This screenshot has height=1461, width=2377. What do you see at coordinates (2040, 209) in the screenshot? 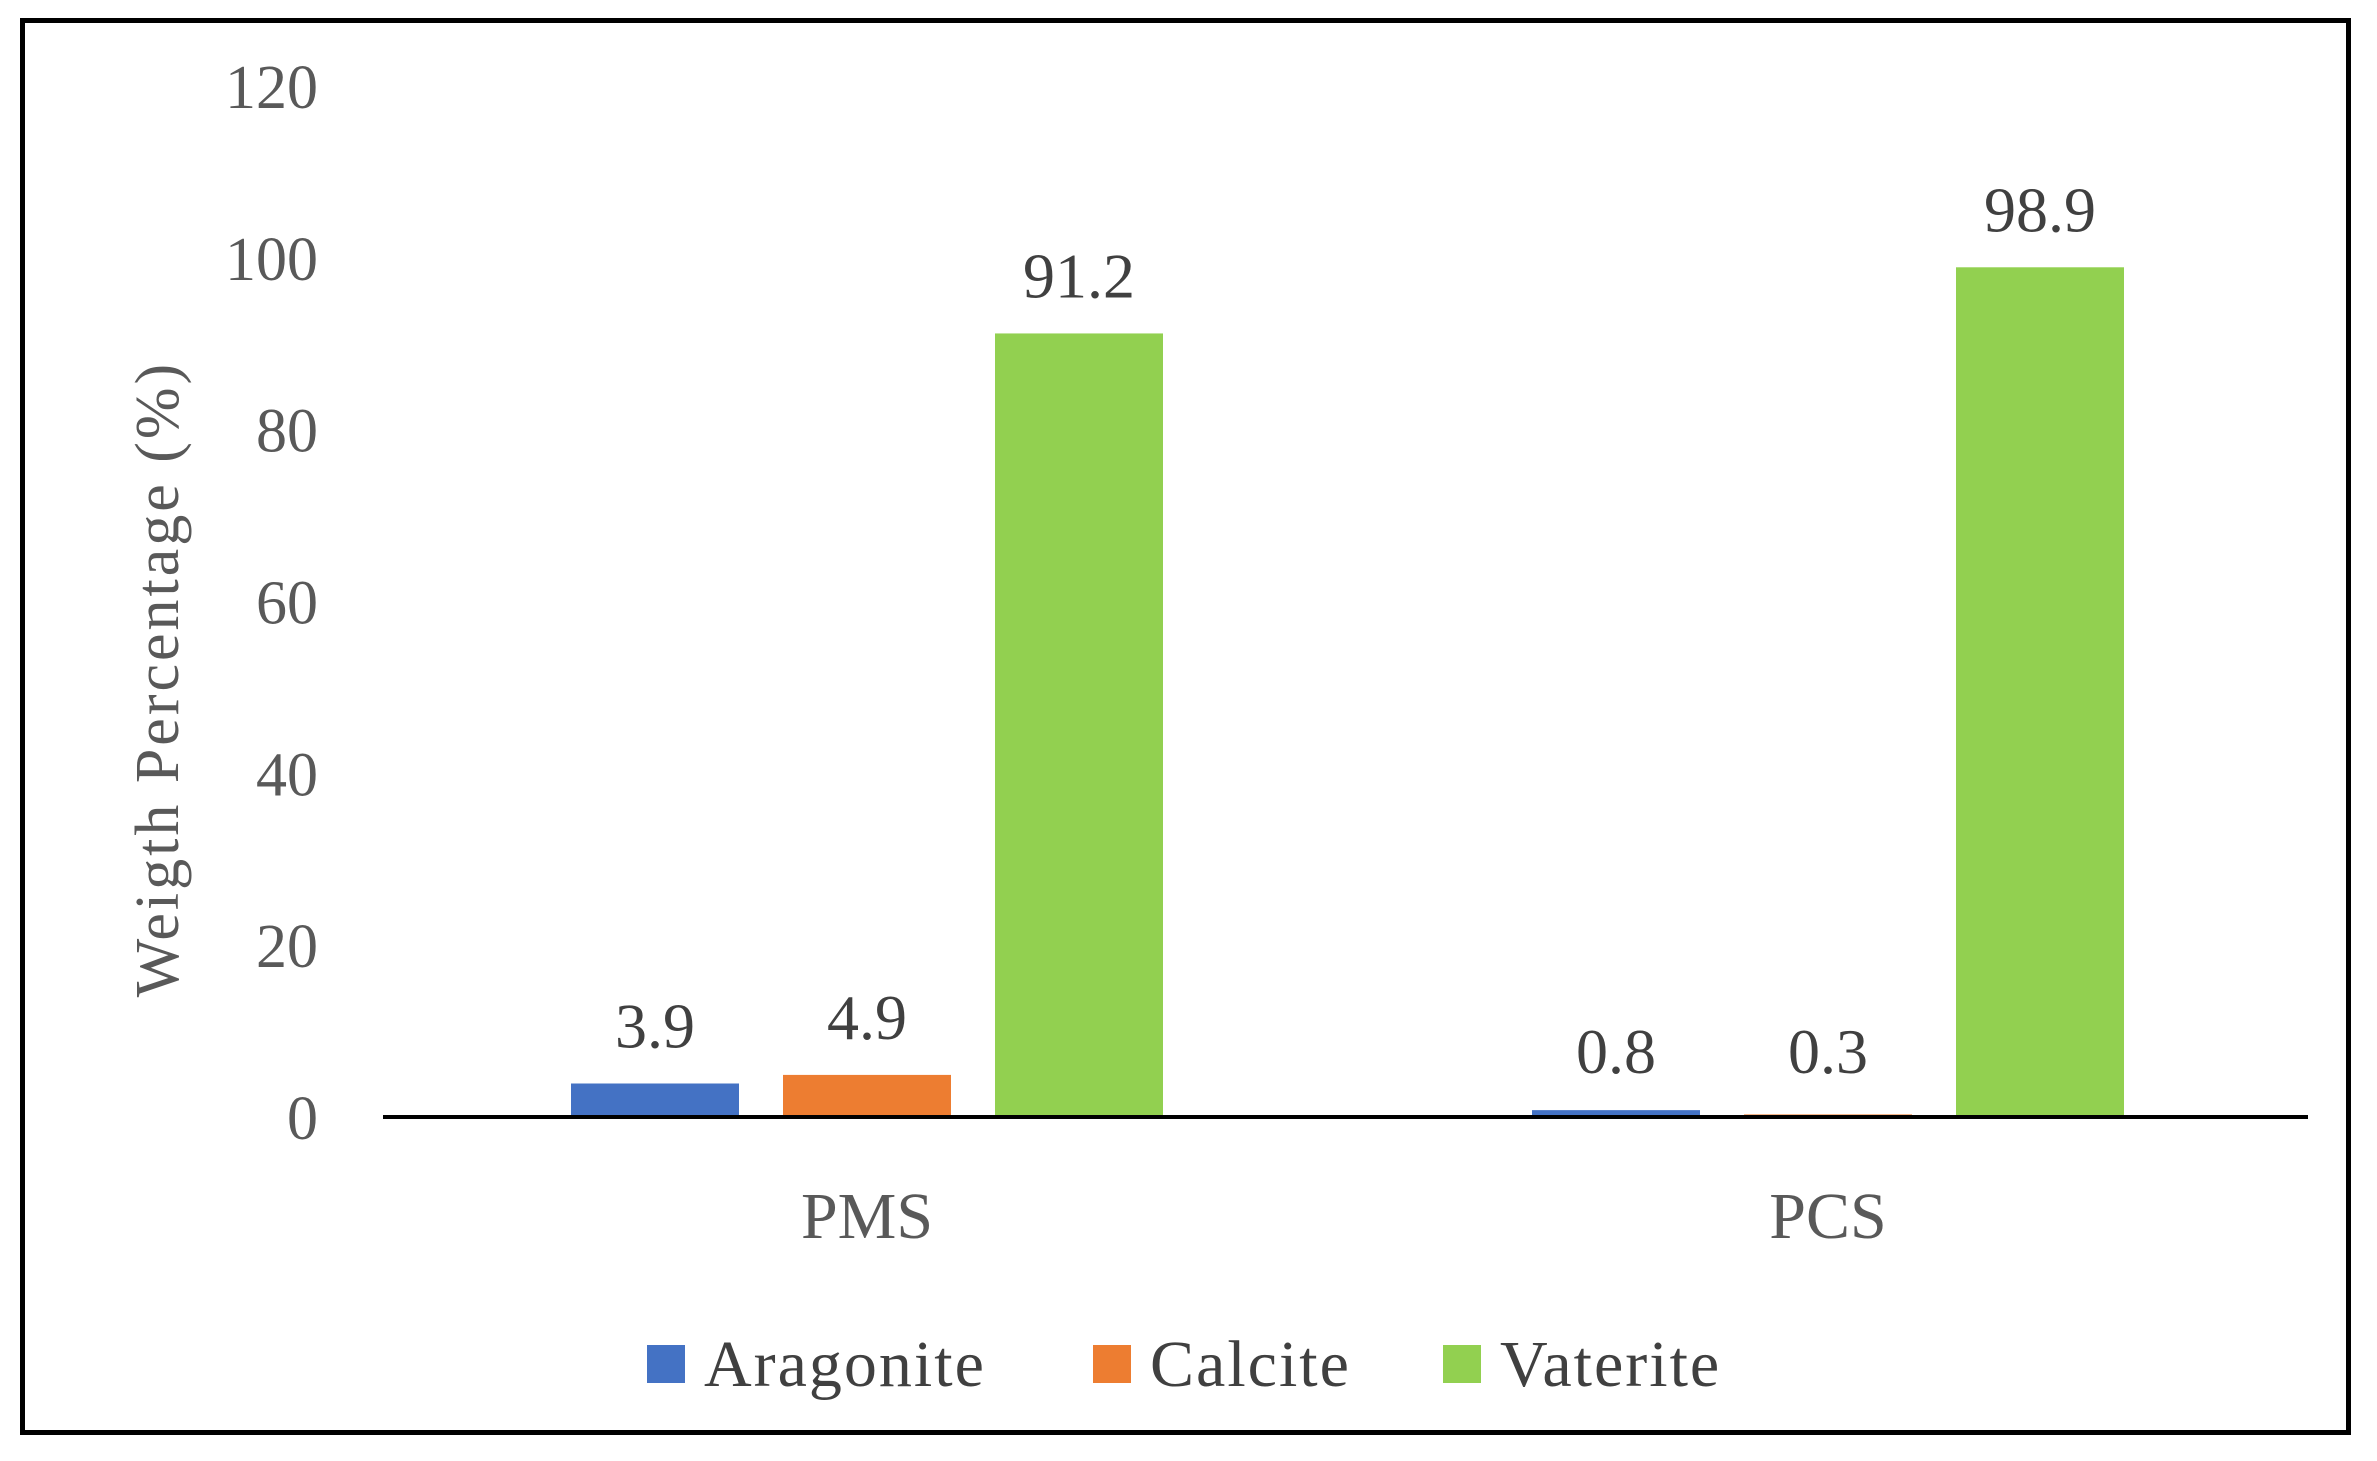
I see `data-label-pcs-vaterite: 98.9` at bounding box center [2040, 209].